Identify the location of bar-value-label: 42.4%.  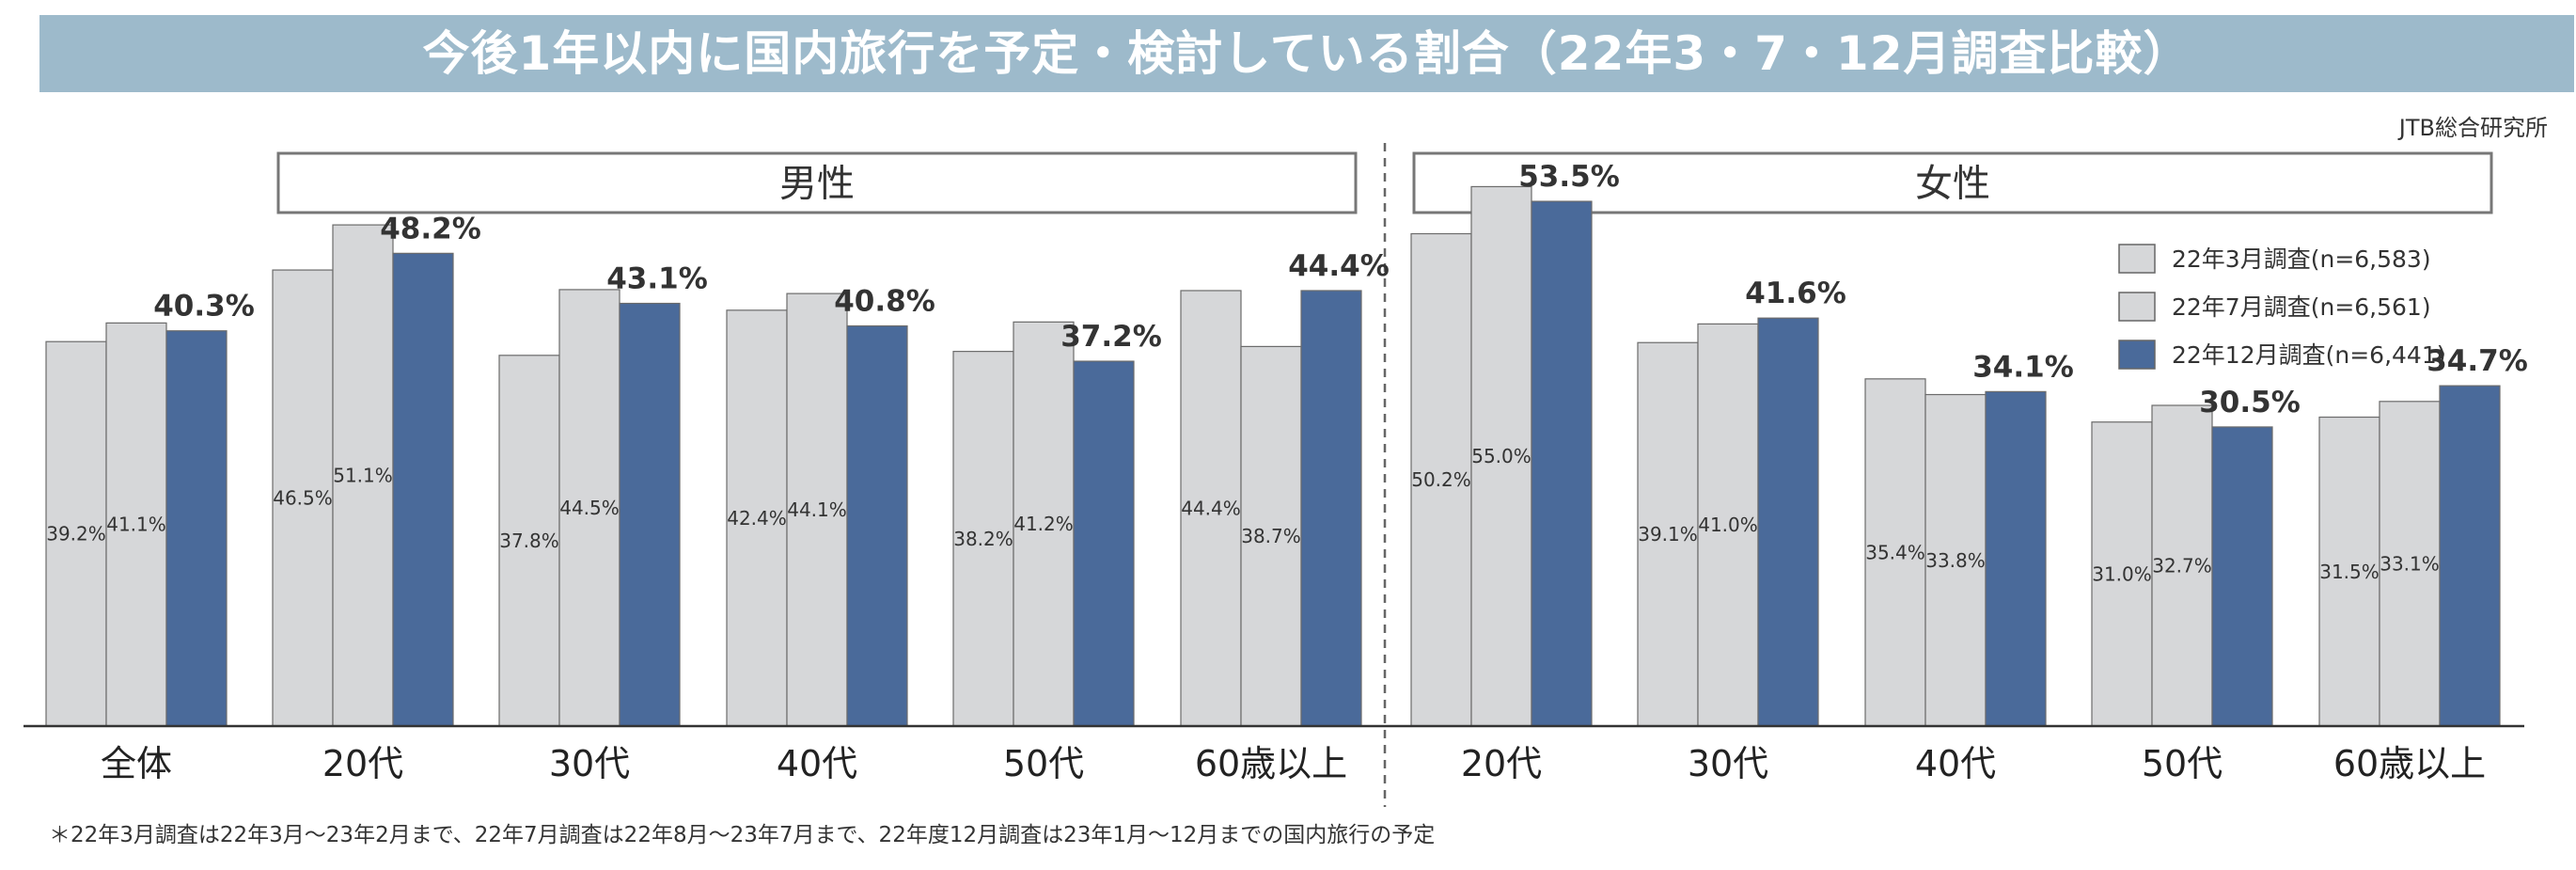
(757, 519).